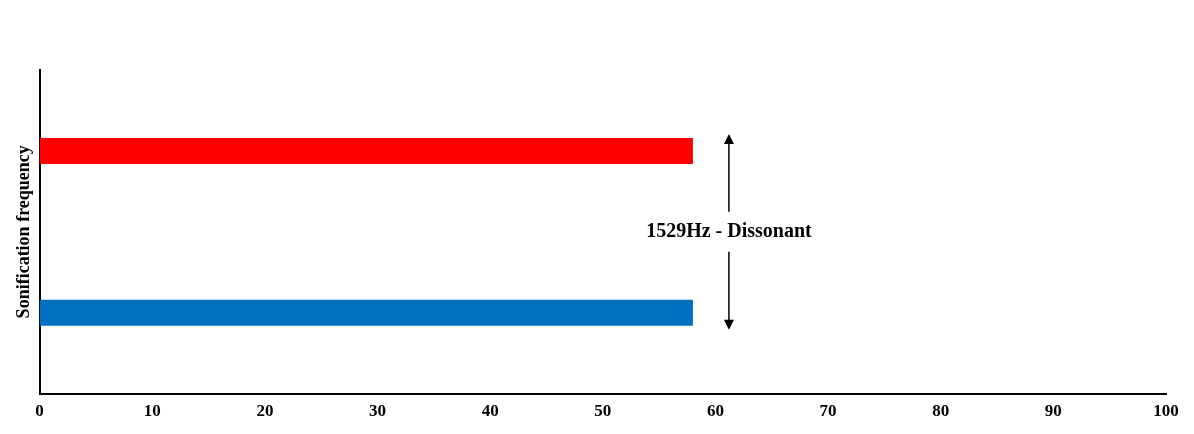 The width and height of the screenshot is (1194, 434). What do you see at coordinates (378, 411) in the screenshot?
I see `x-tick-label: 30` at bounding box center [378, 411].